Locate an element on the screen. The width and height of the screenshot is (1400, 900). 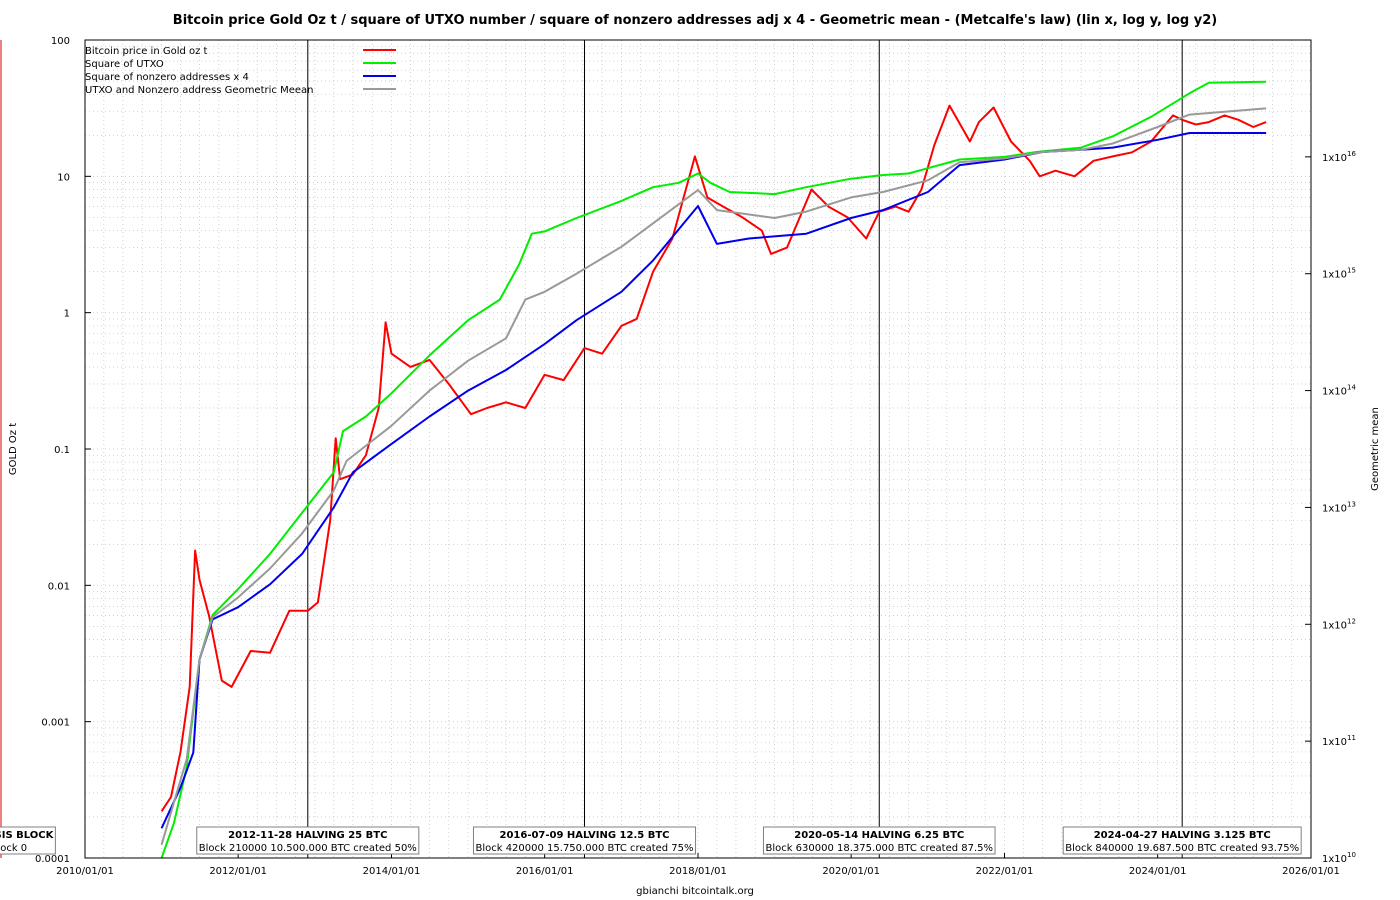
x-tick-label: 2018/01/01 is located at coordinates (698, 871).